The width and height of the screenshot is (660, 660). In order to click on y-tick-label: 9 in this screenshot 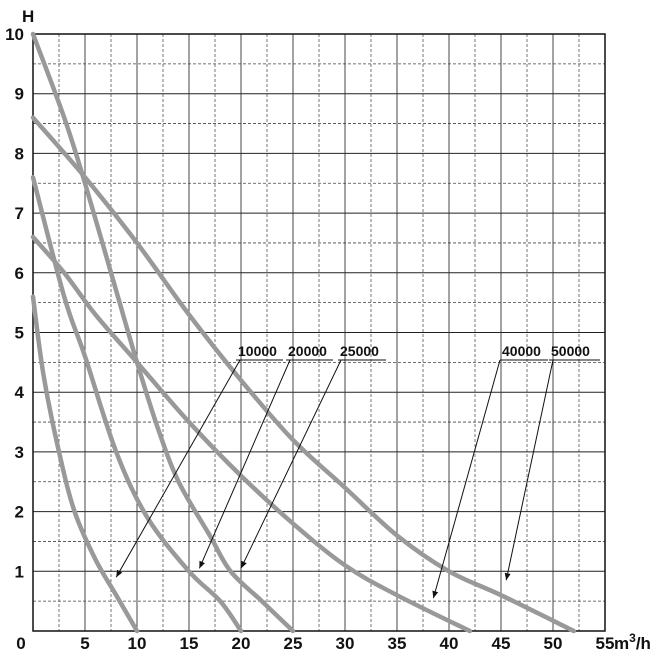, I will do `click(19, 94)`.